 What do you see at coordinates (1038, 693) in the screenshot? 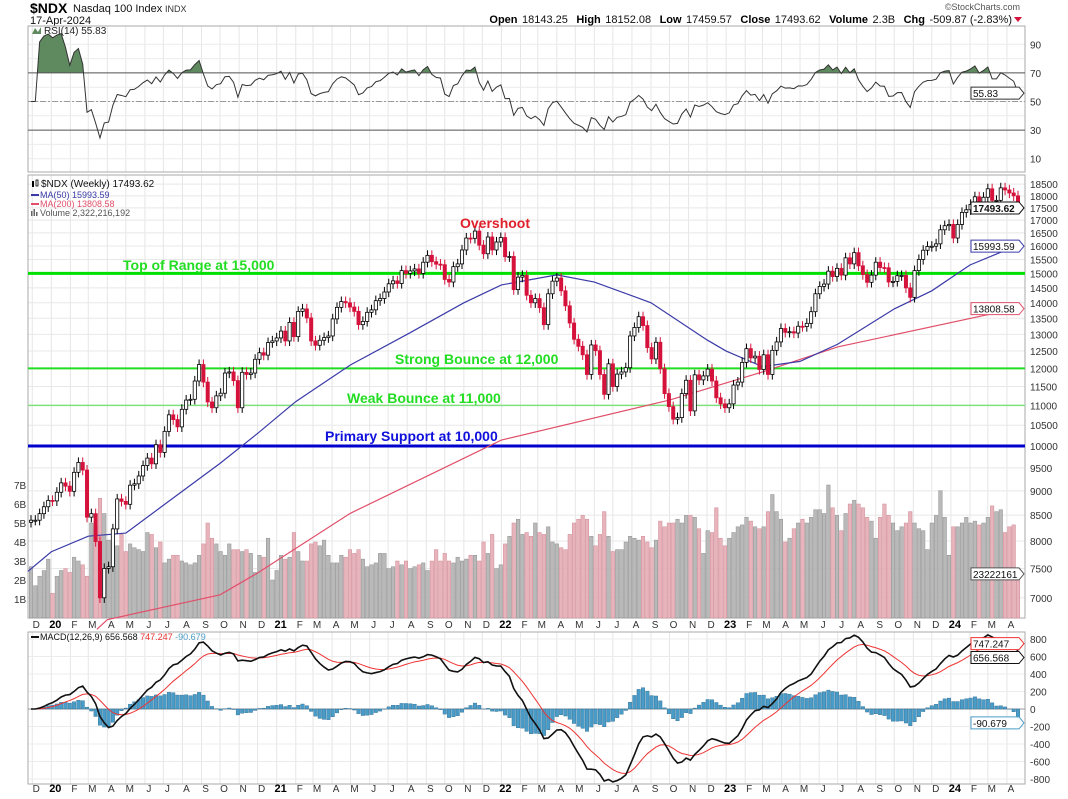
I see `macd-tick-label: 200` at bounding box center [1038, 693].